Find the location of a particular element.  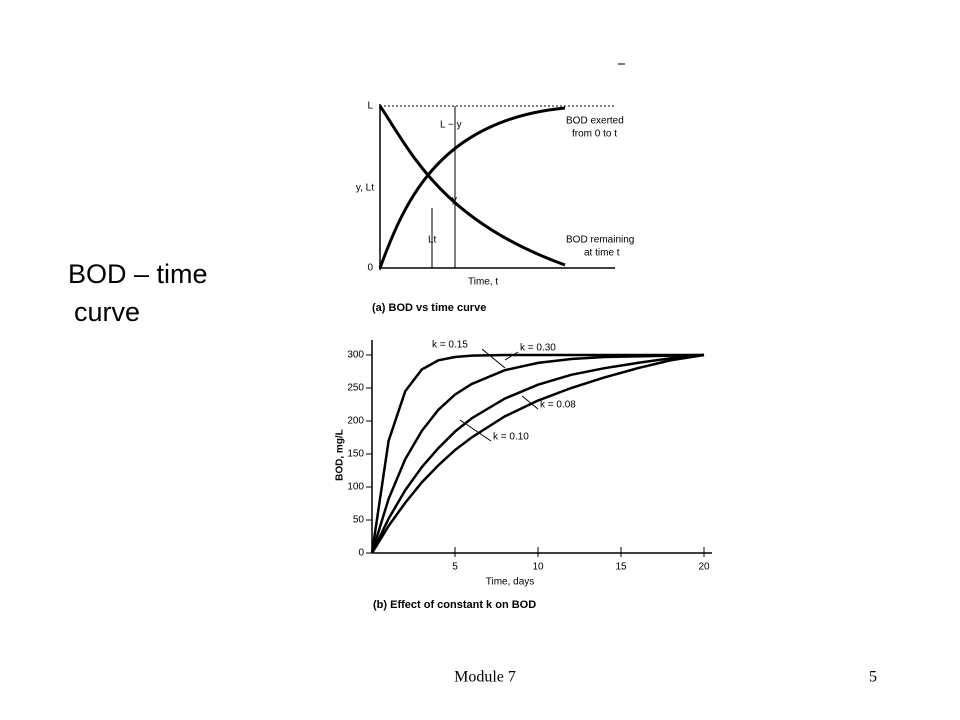

annotation: y is located at coordinates (454, 200).